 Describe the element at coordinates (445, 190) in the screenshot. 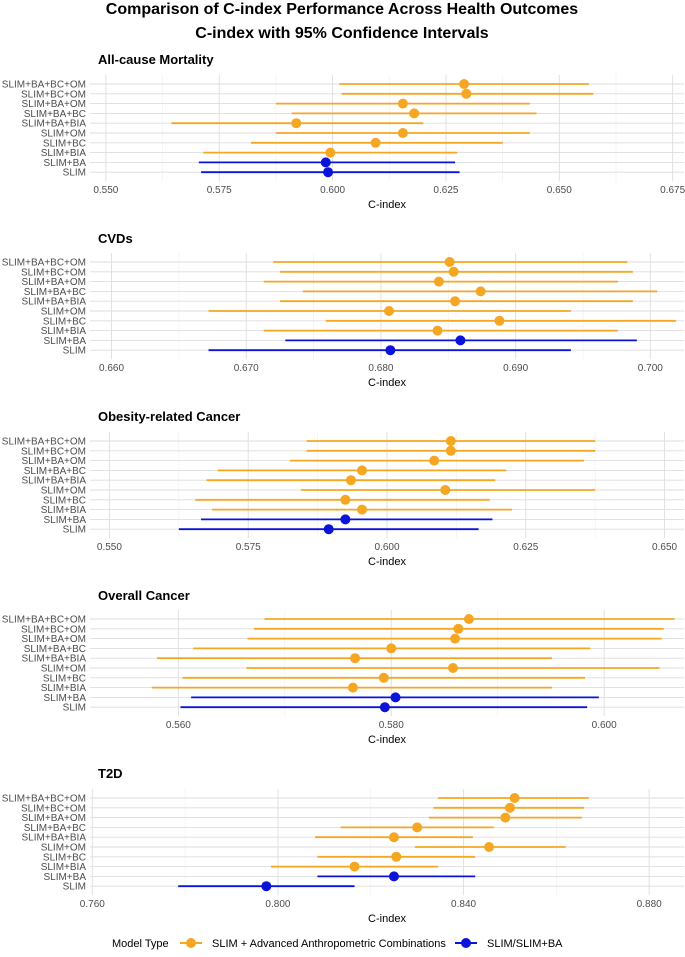

I see `x-tick-label: 0.625` at that location.